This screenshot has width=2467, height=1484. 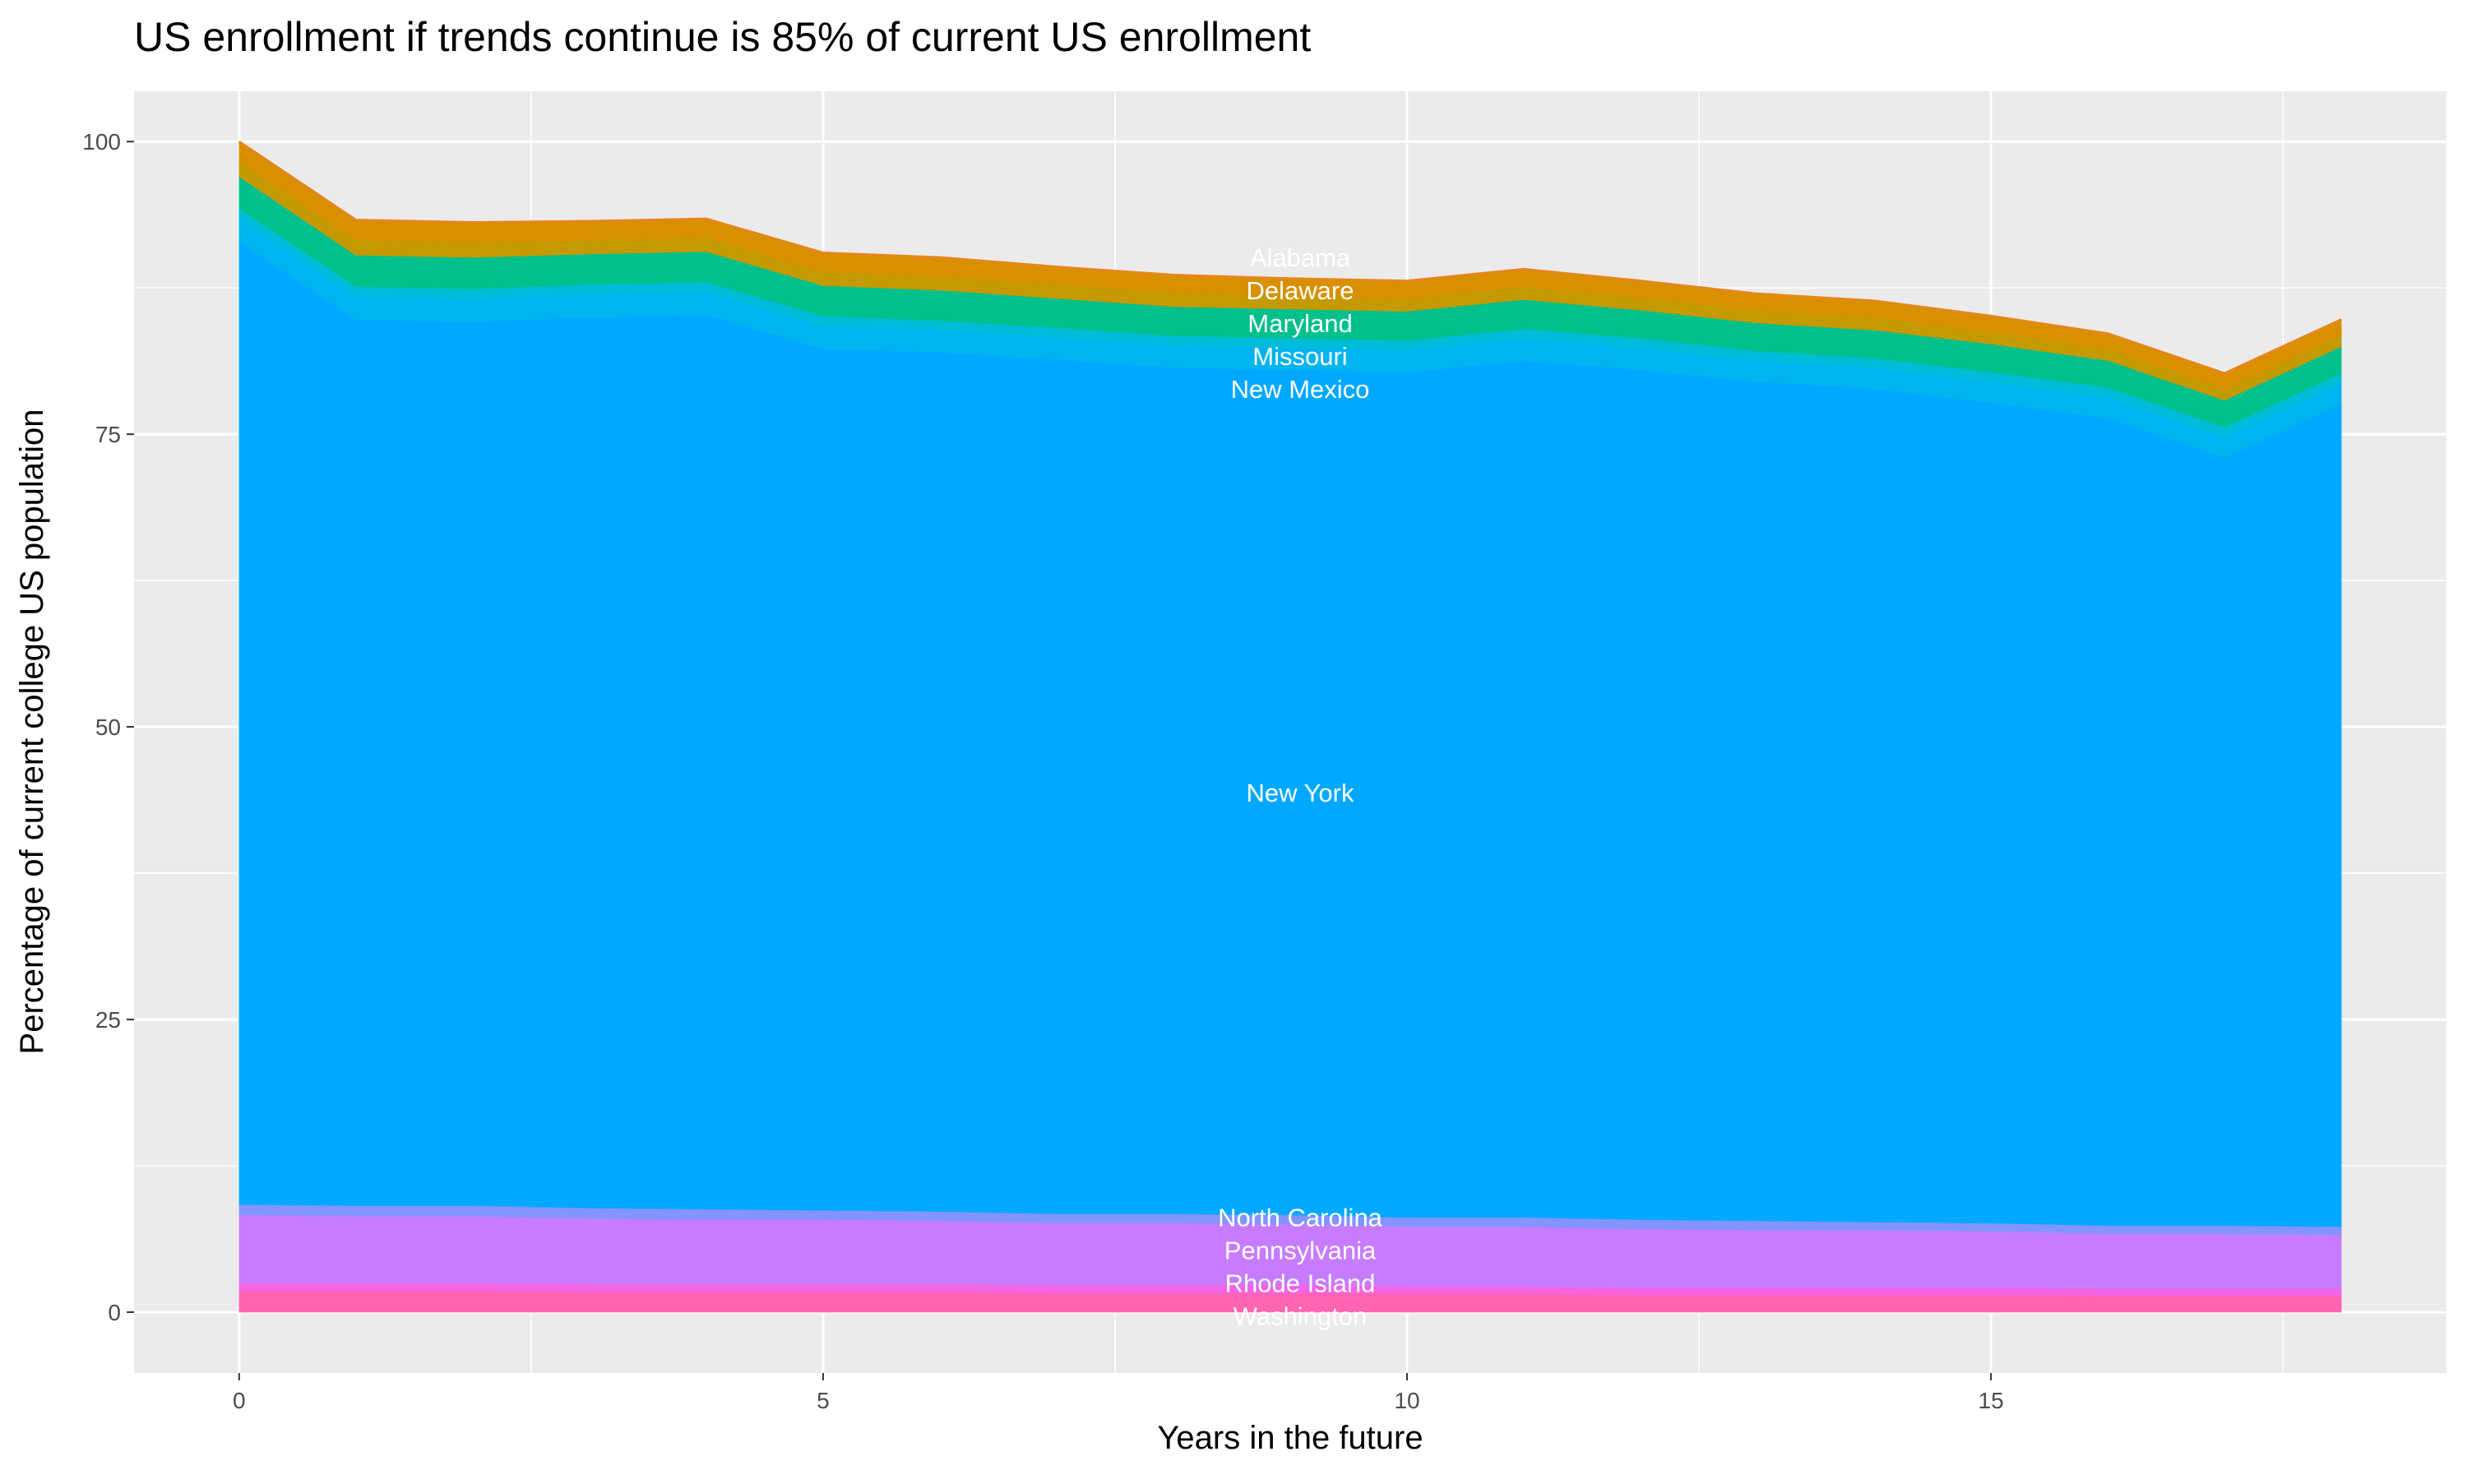 I want to click on x-tick-label: 5, so click(x=824, y=1400).